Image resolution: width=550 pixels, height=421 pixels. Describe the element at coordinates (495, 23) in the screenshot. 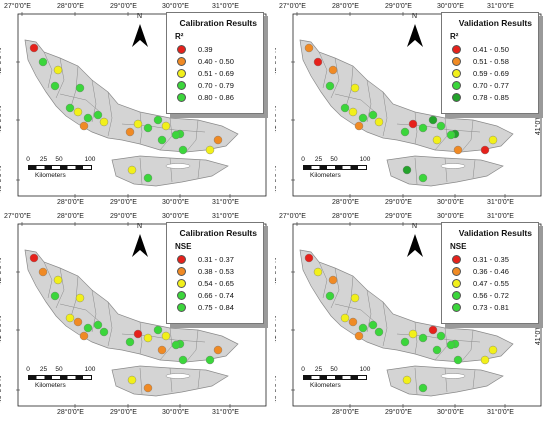

I see `legend-title: Validation Results` at that location.